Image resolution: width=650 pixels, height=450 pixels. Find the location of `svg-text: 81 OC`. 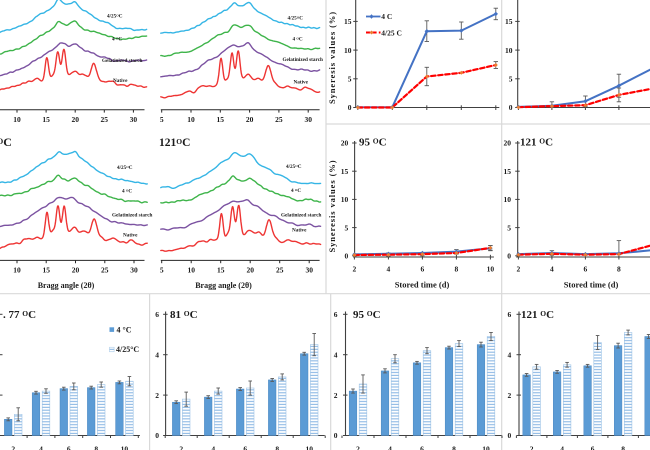

svg-text: 81 OC is located at coordinates (184, 315).